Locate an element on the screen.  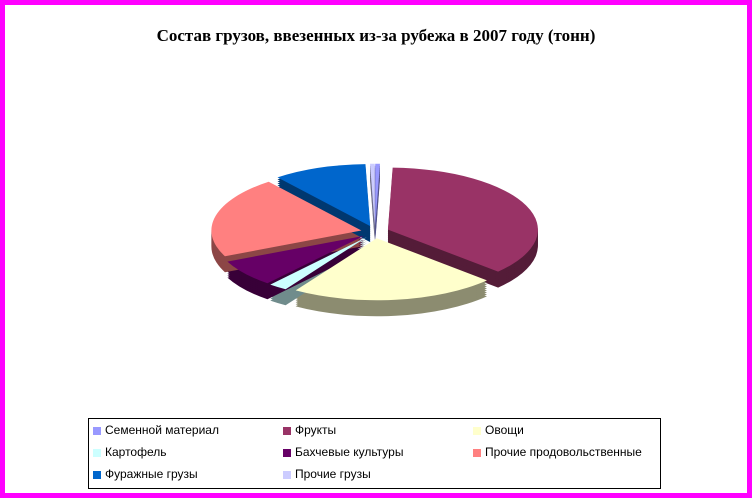
legend-label: Прочие грузы is located at coordinates (333, 474).